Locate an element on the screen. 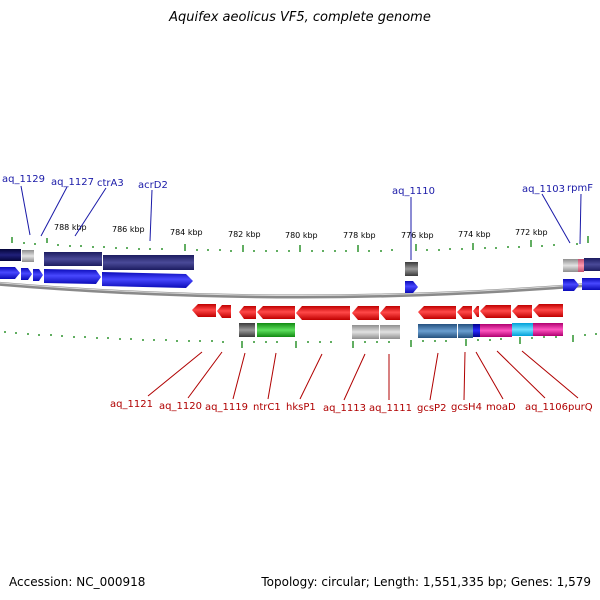  scale-label: 776 kbp is located at coordinates (417, 235).